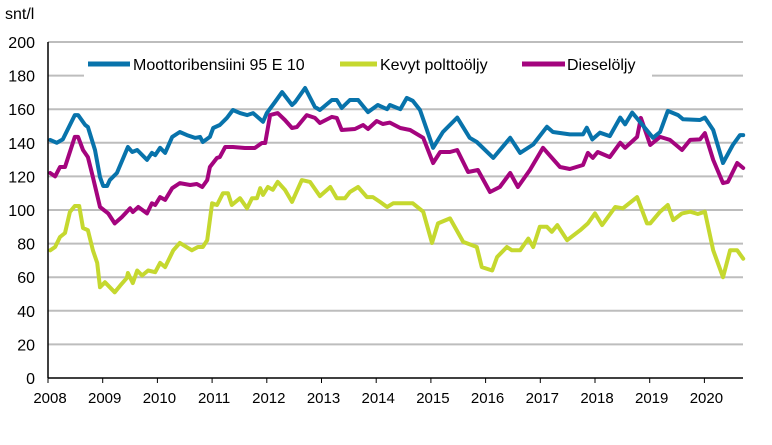 The width and height of the screenshot is (772, 445). What do you see at coordinates (26, 245) in the screenshot?
I see `y-tick-label: 80` at bounding box center [26, 245].